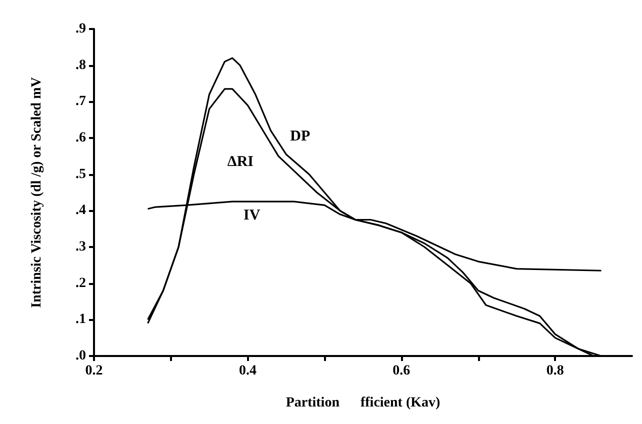  Describe the element at coordinates (81, 320) in the screenshot. I see `y-tick-label: .1` at that location.